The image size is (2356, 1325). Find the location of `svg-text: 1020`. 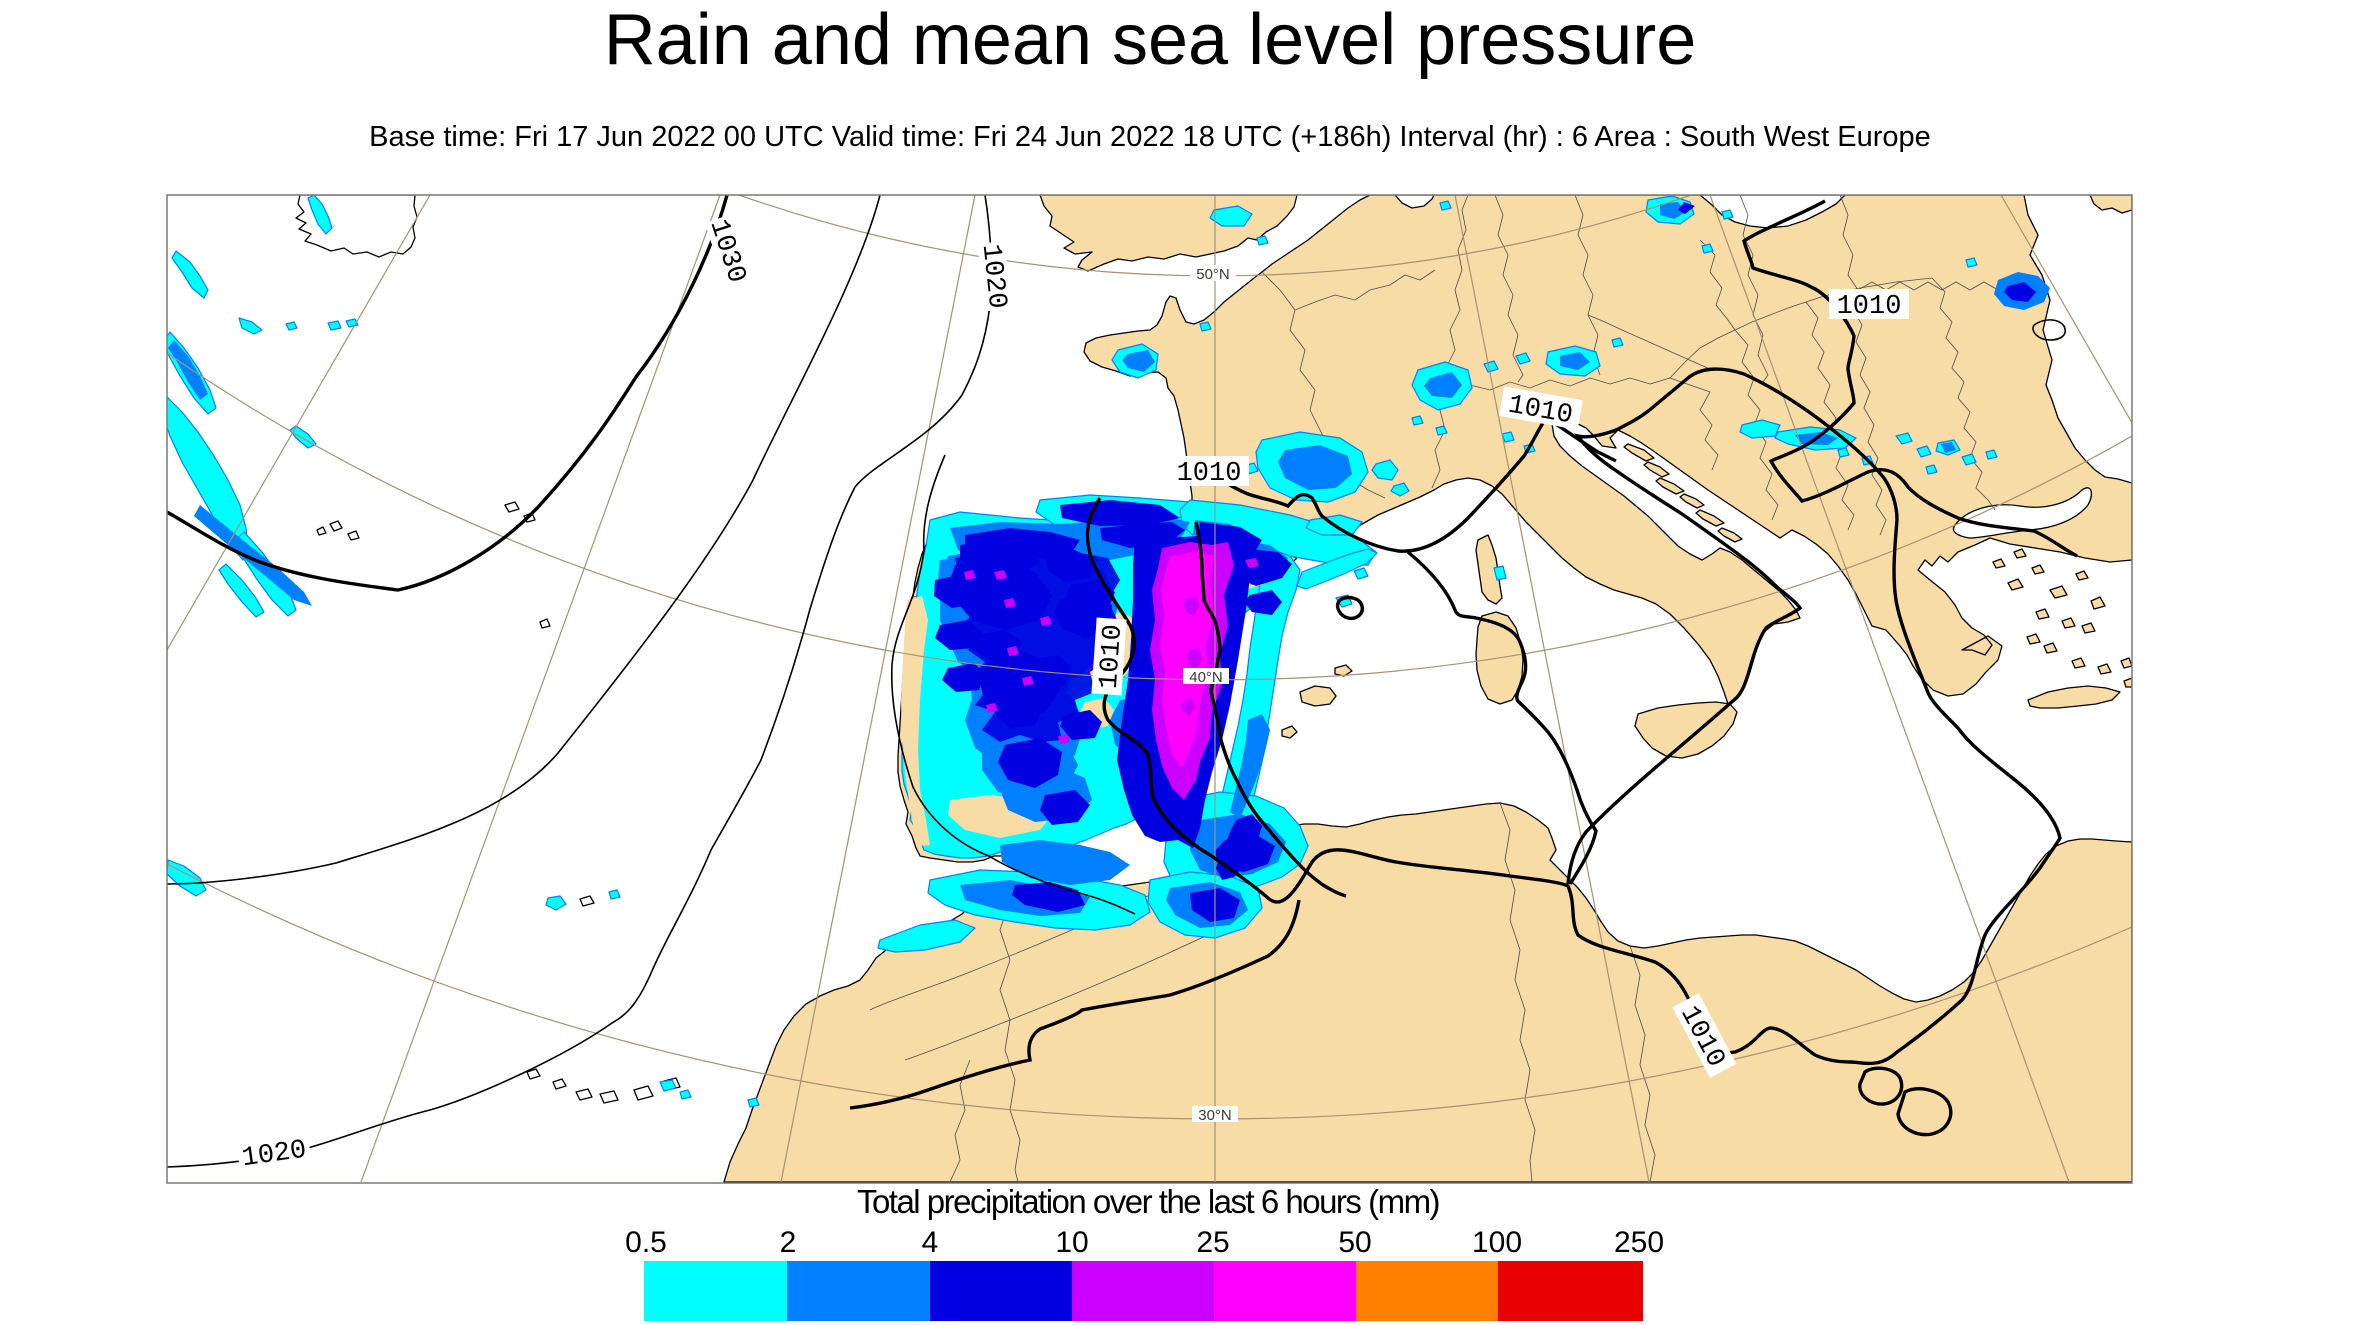

svg-text: 1020 is located at coordinates (993, 277).